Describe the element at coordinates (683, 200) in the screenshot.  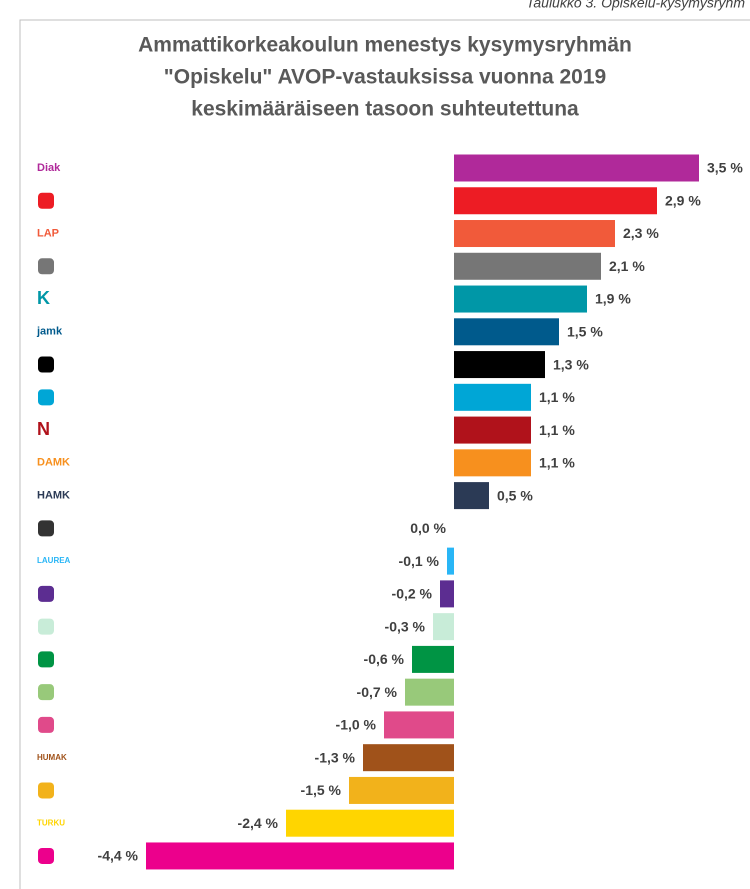
I see `value-label: 2,9 %` at that location.